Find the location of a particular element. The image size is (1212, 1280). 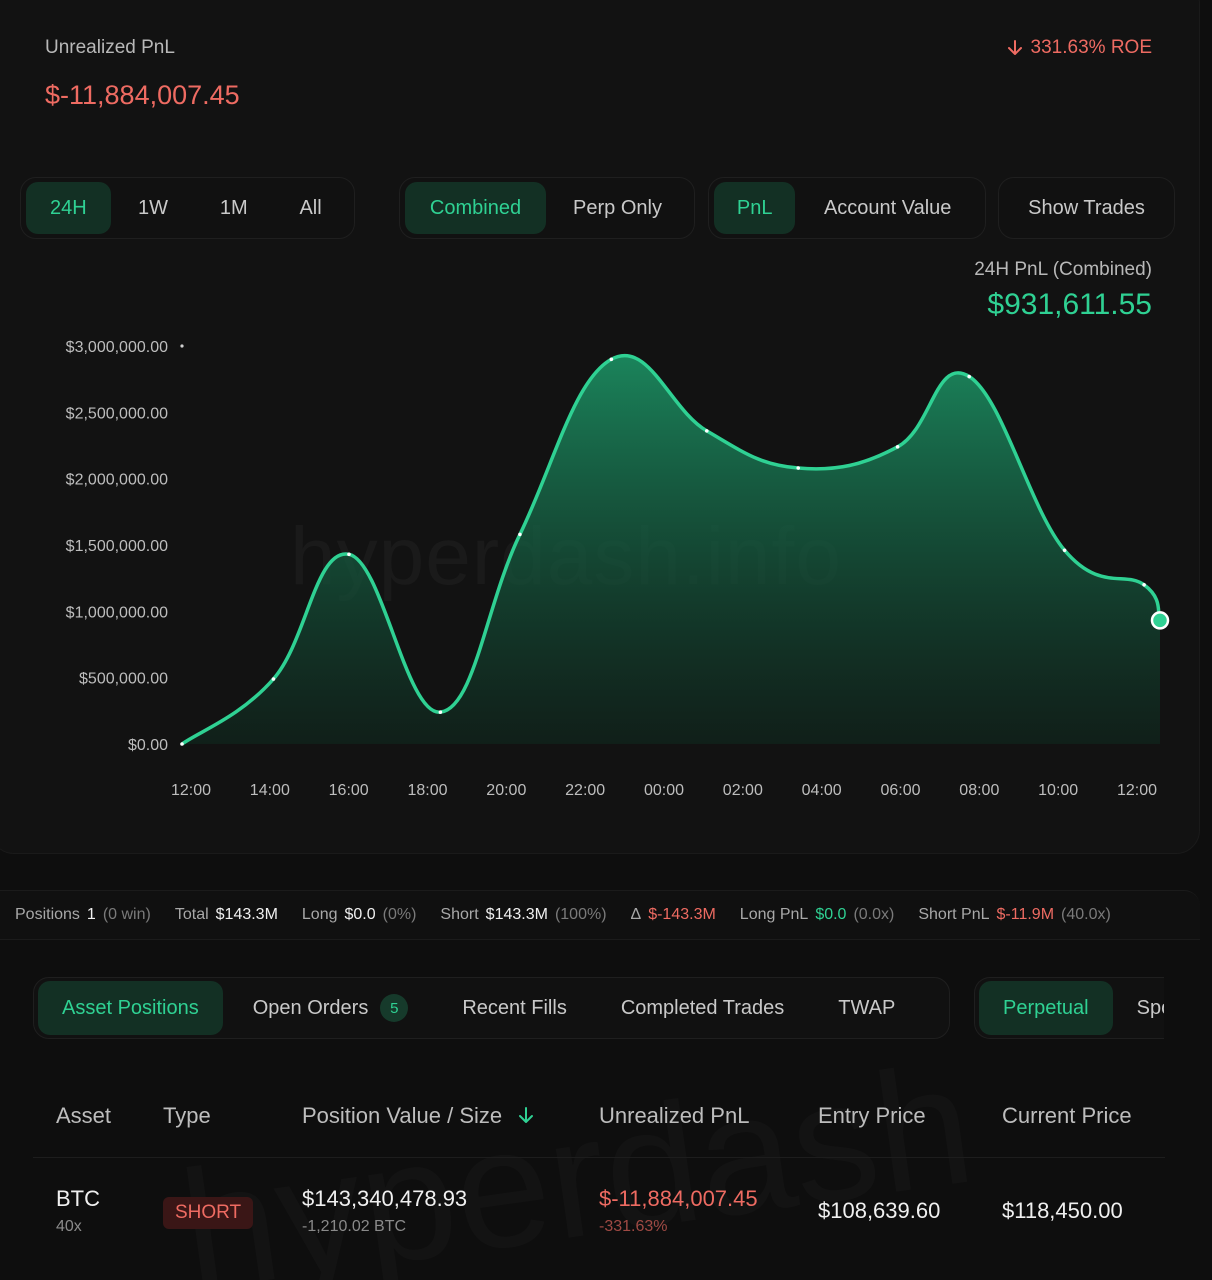

market-type-tabs: Perpetual Spot is located at coordinates (1069, 1008).